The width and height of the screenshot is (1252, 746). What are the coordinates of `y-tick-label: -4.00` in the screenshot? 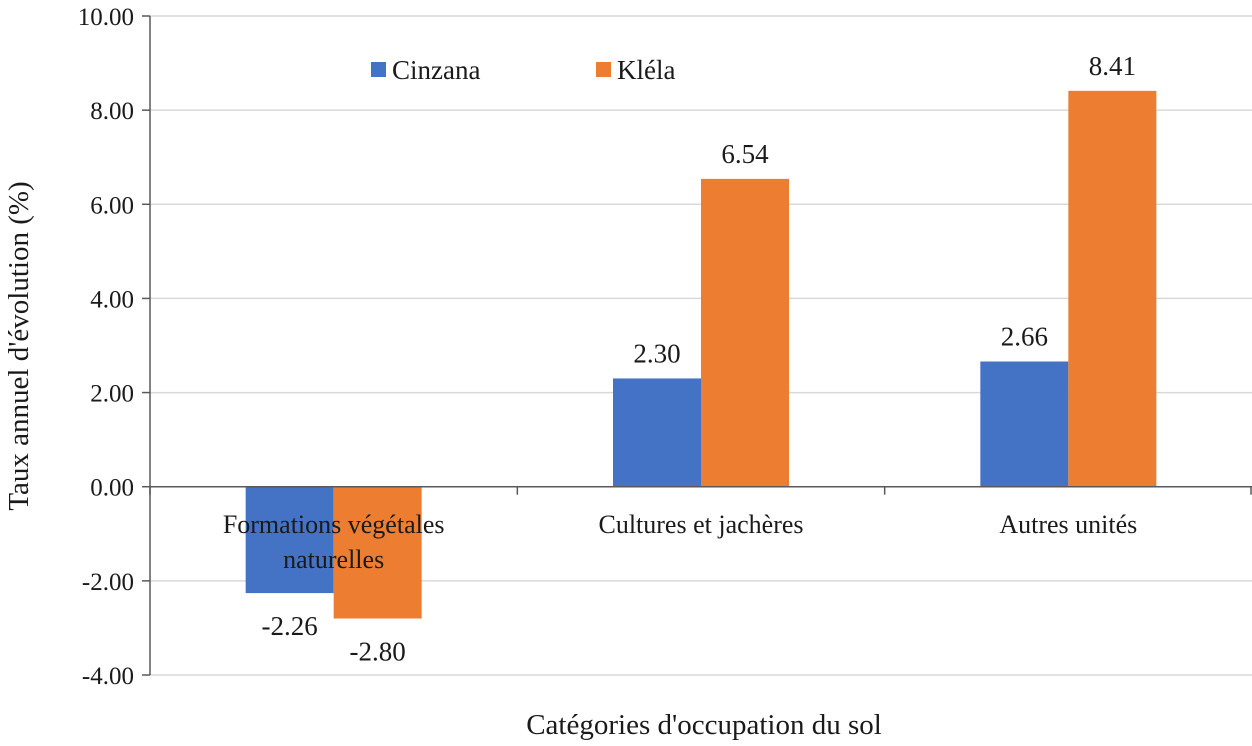 It's located at (108, 676).